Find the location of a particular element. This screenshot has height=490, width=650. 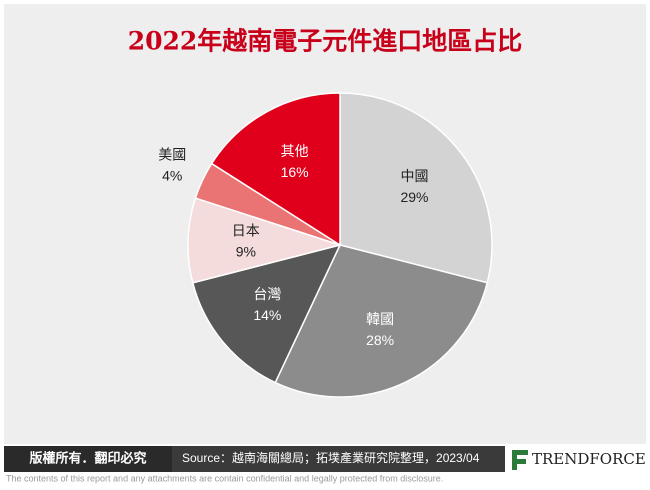

slice-label: 台灣 is located at coordinates (267, 294).